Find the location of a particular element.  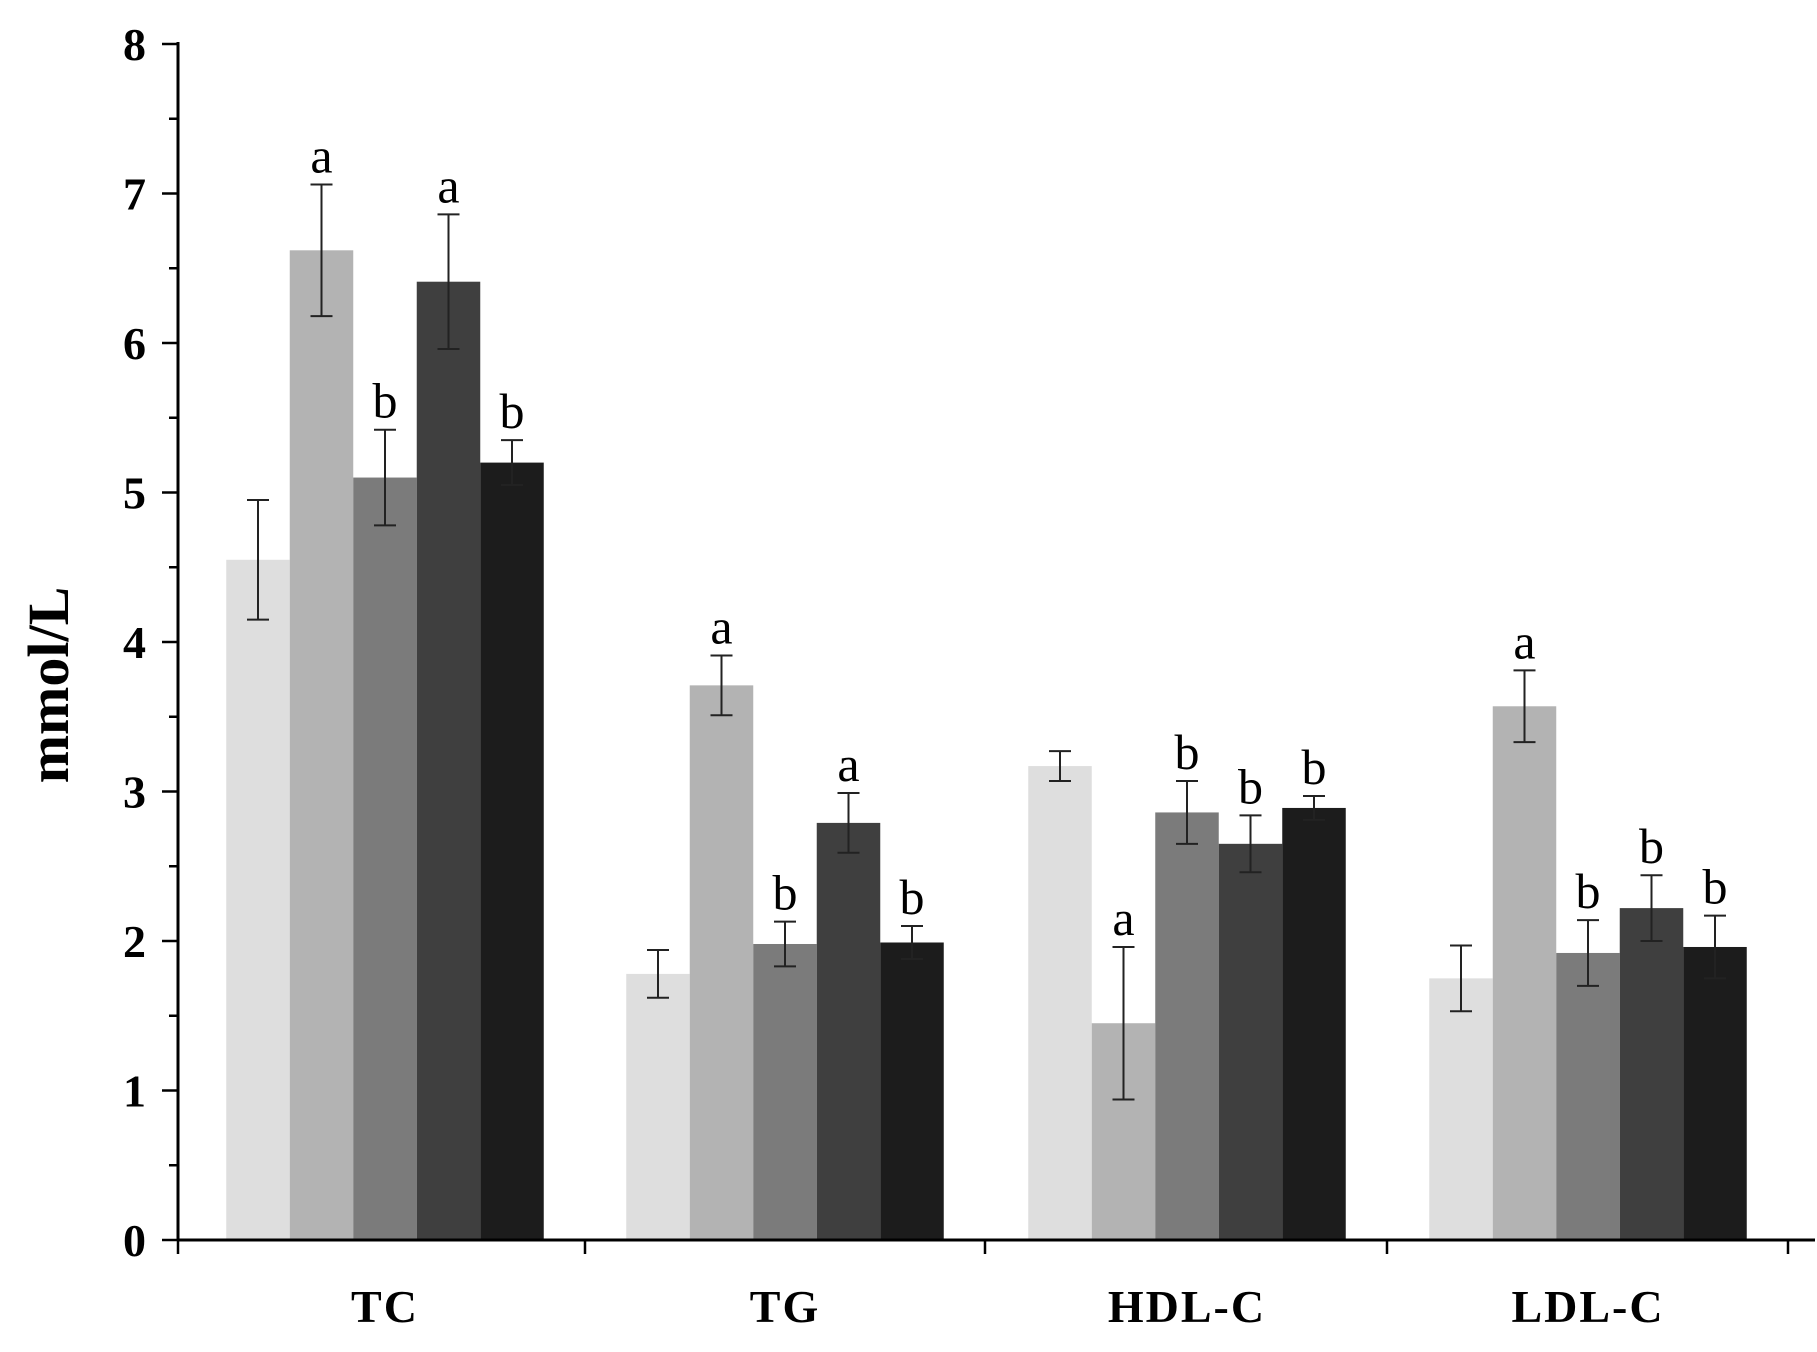

y-tick-label: 6 is located at coordinates (134, 343).